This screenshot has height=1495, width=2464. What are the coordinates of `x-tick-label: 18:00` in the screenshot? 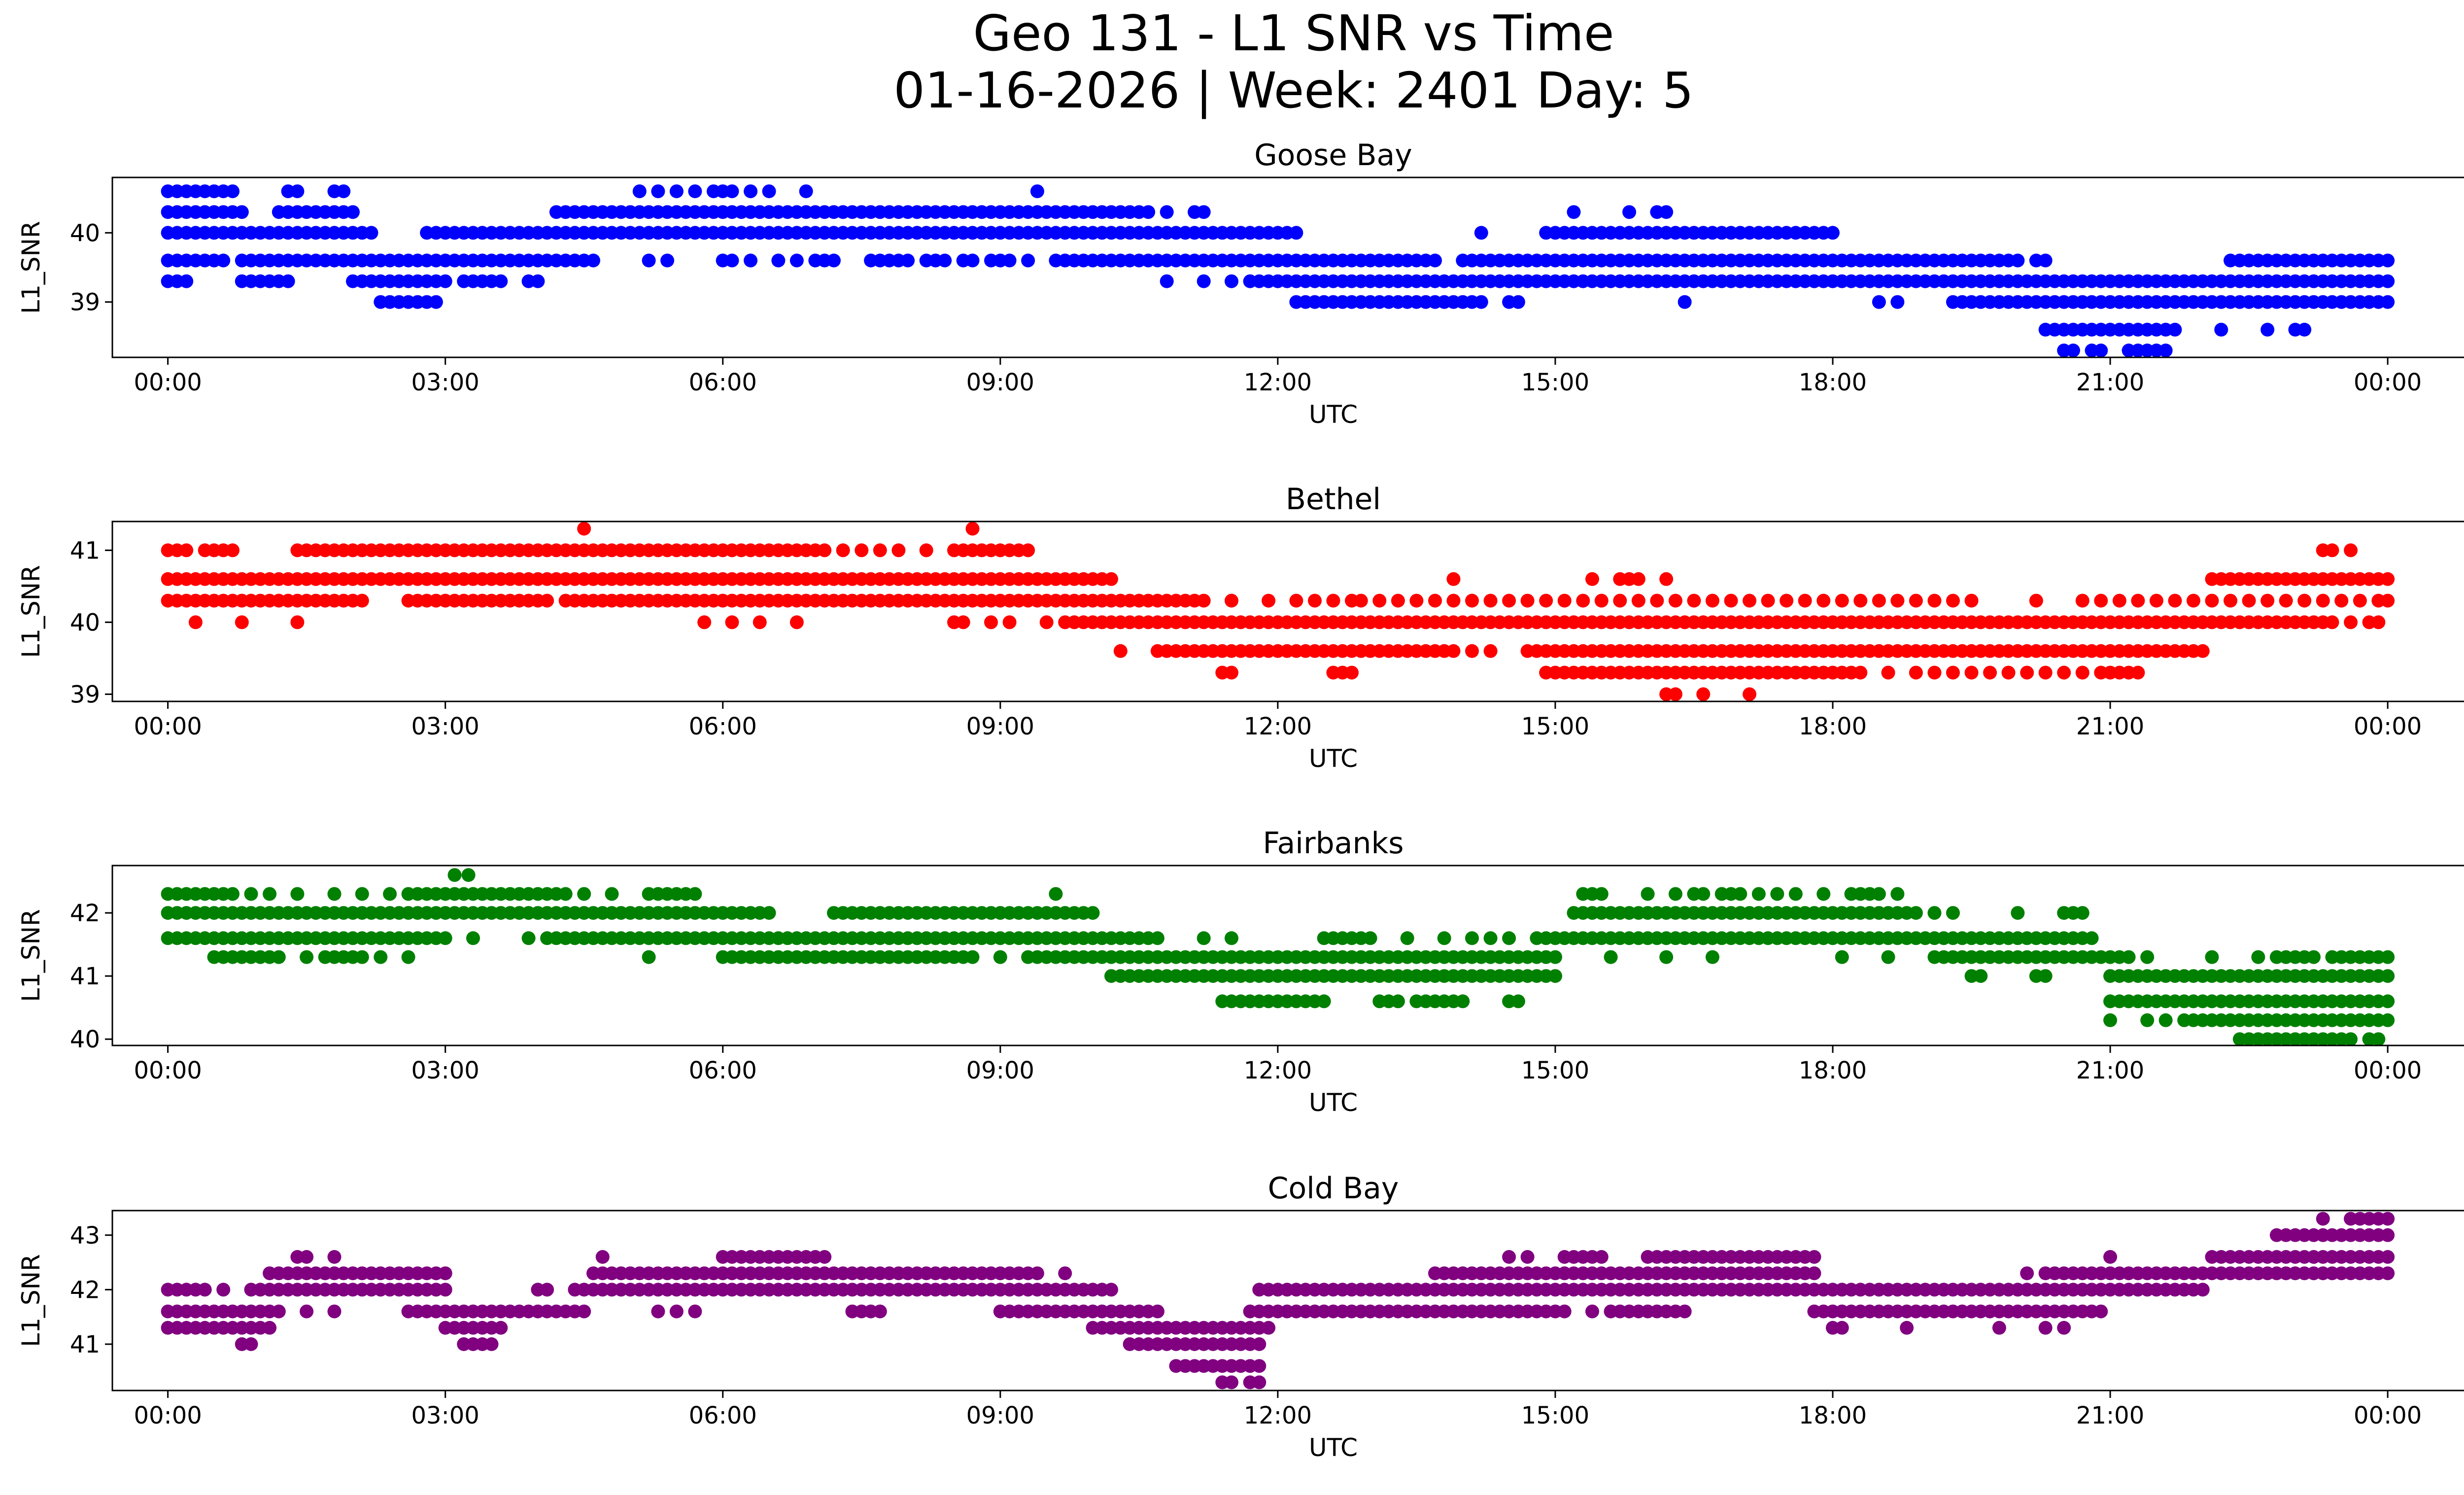 It's located at (1833, 1415).